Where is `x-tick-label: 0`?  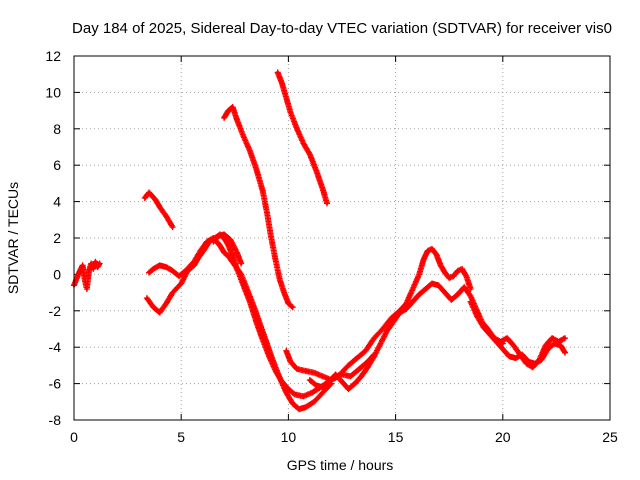
x-tick-label: 0 is located at coordinates (74, 437).